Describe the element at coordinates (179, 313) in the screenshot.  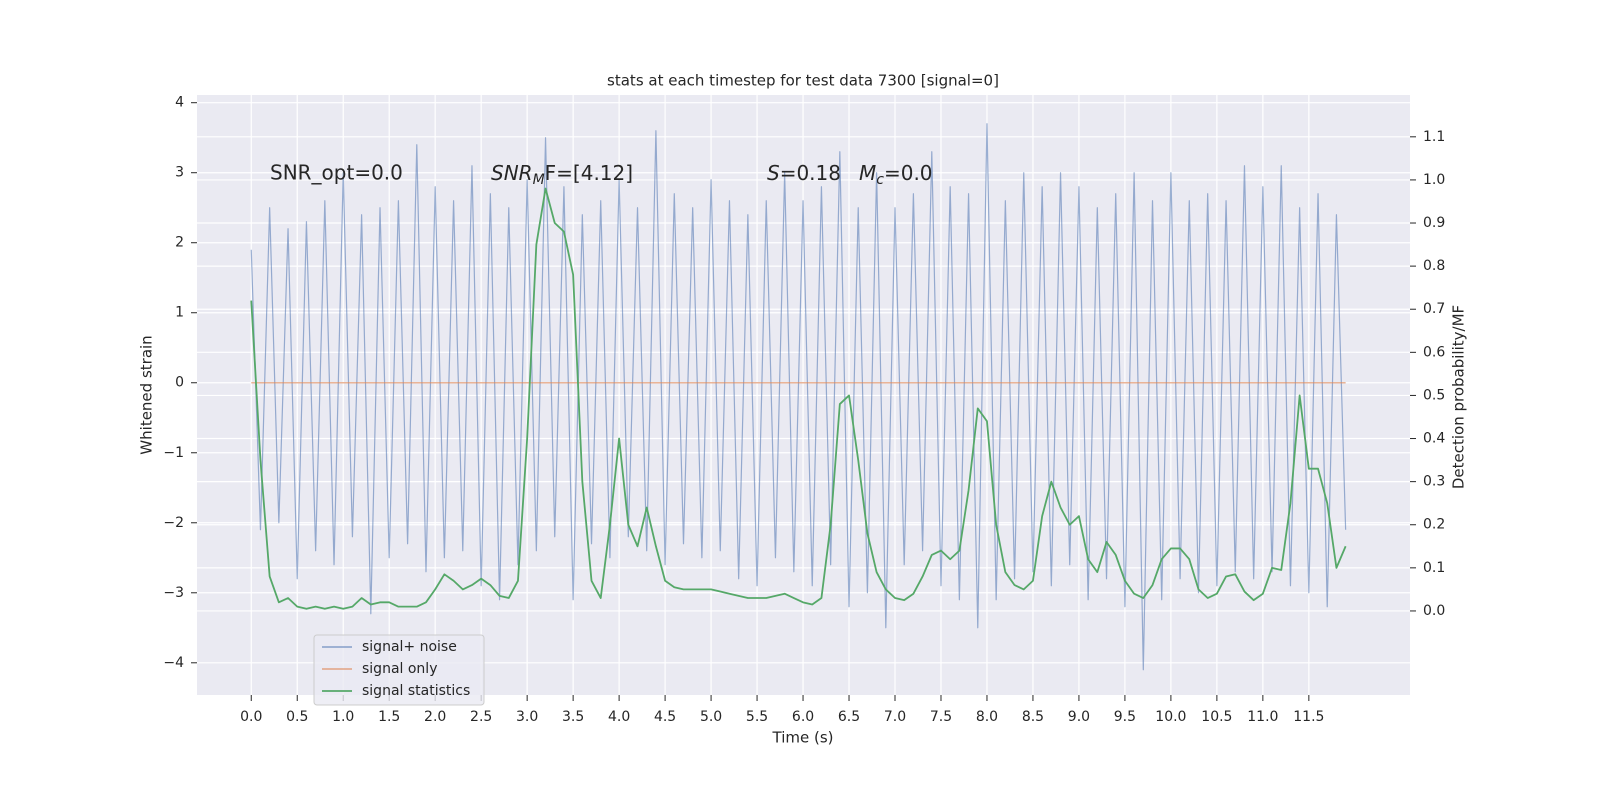
I see `y-tick-label: 1` at that location.